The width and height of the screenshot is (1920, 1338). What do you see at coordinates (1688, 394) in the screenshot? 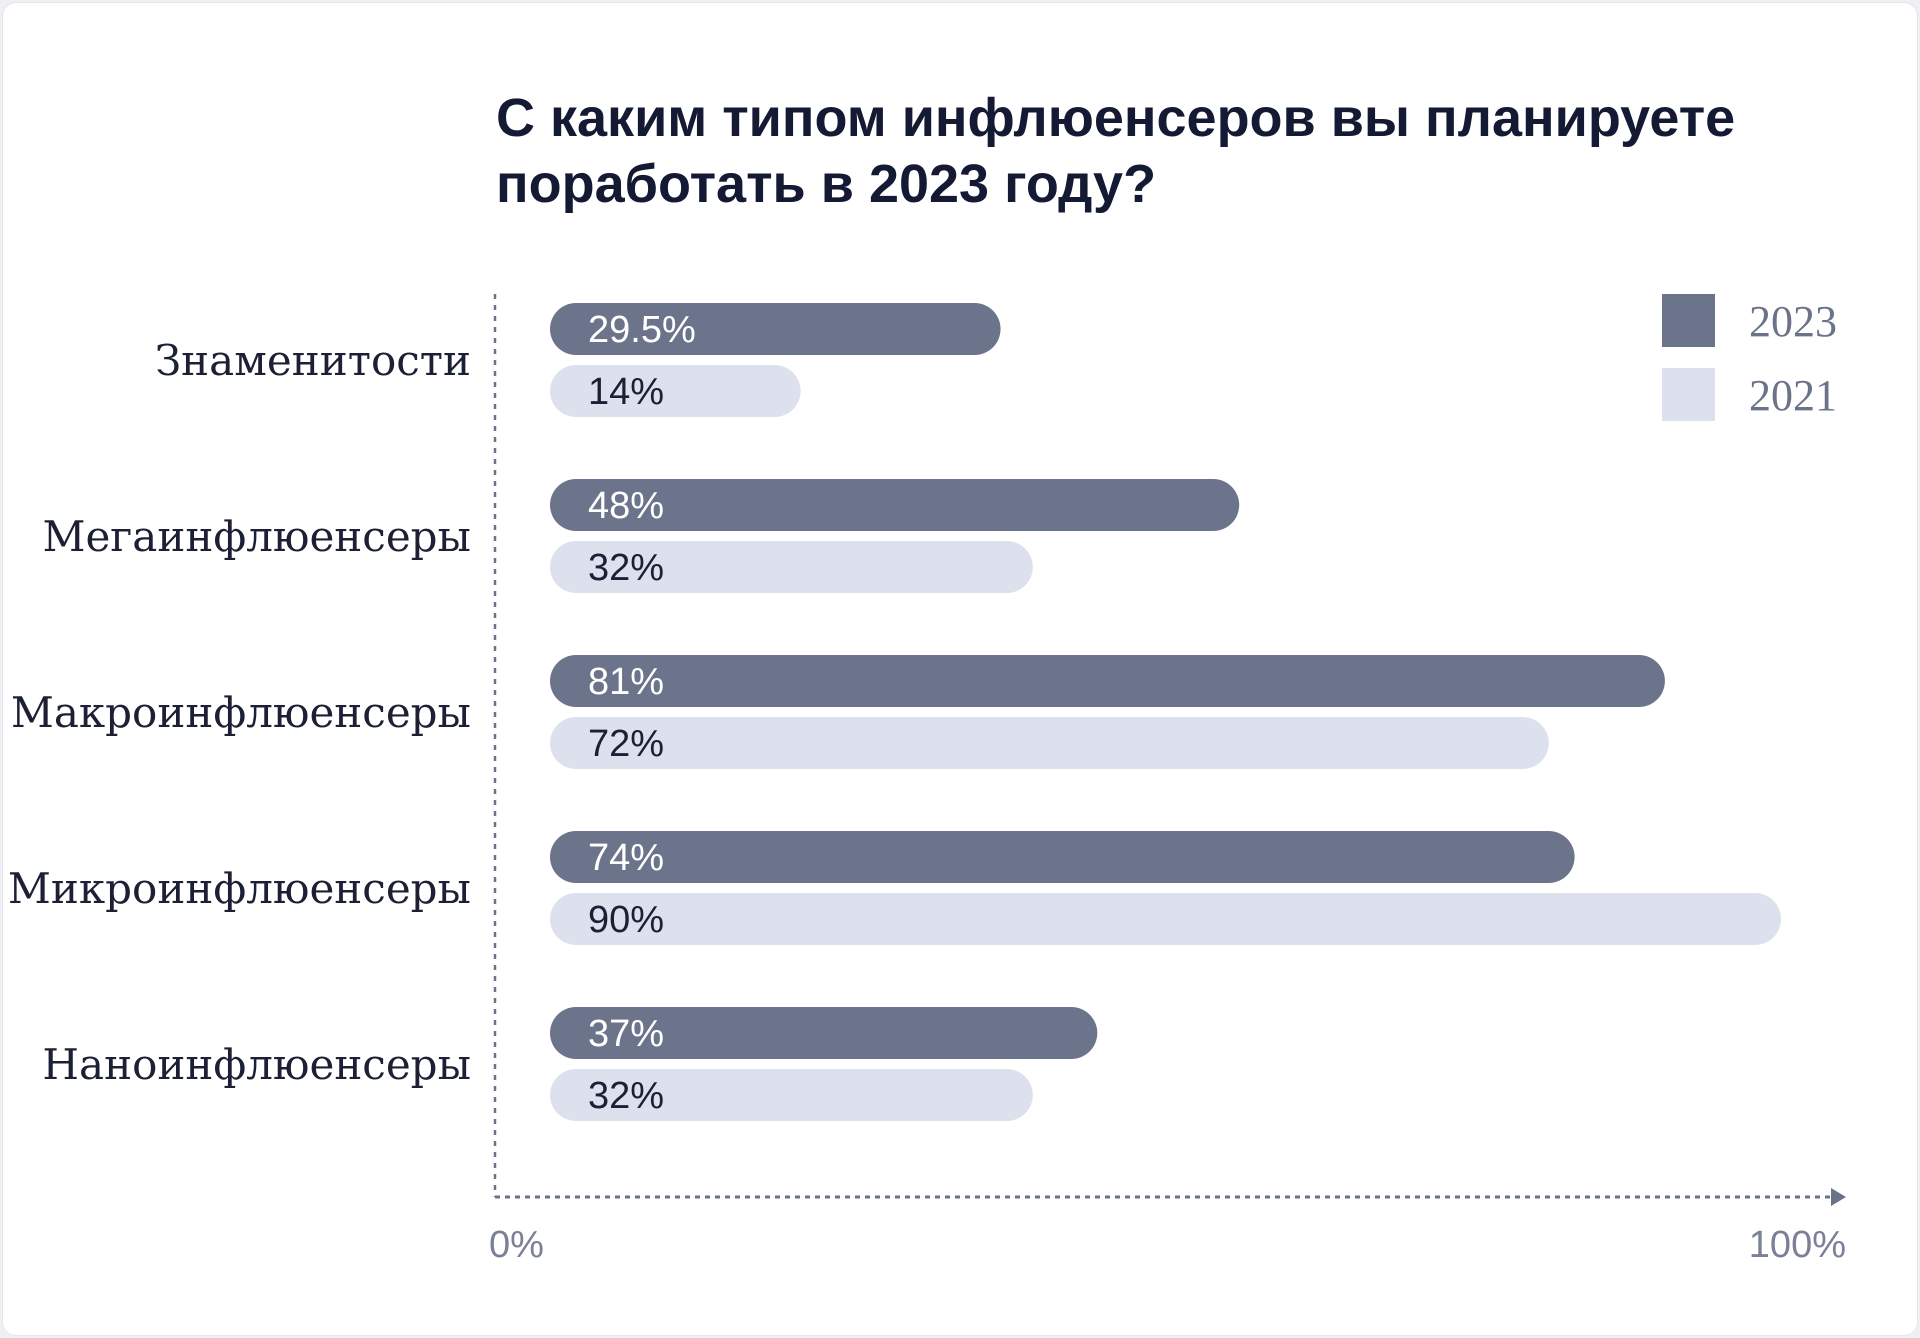
I see `legend-swatch-2021` at bounding box center [1688, 394].